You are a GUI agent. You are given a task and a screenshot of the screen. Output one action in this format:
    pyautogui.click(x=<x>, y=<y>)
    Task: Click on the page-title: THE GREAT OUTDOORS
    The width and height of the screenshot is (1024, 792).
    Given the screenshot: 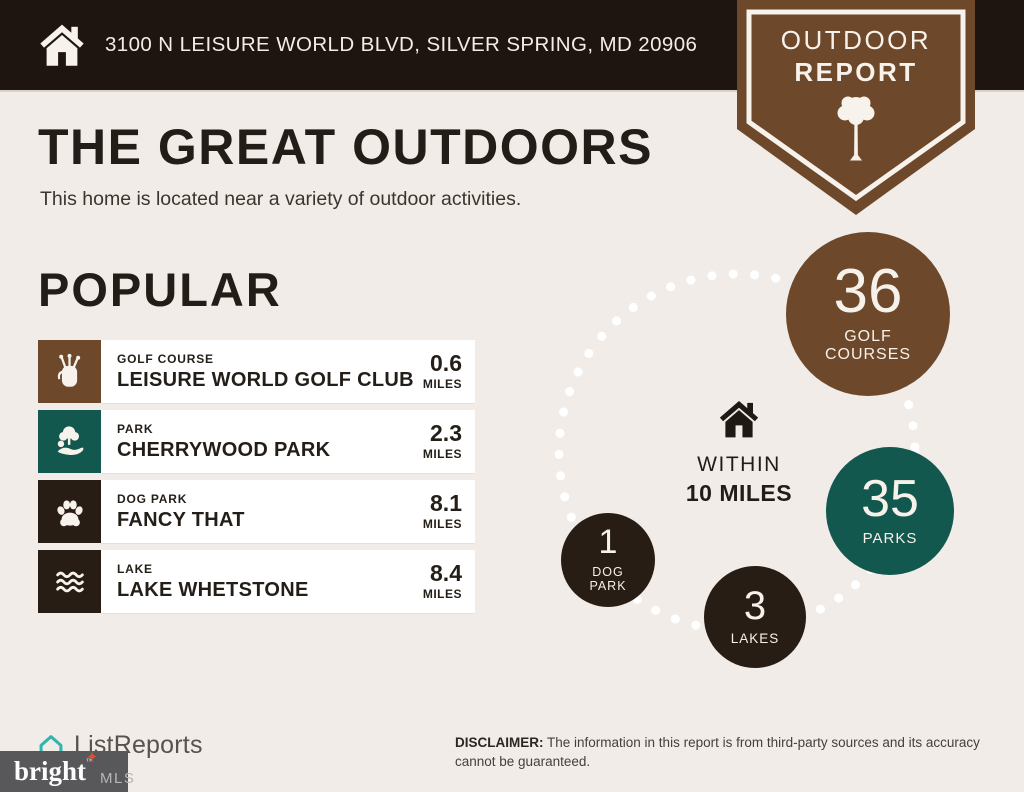 What is the action you would take?
    pyautogui.click(x=345, y=147)
    